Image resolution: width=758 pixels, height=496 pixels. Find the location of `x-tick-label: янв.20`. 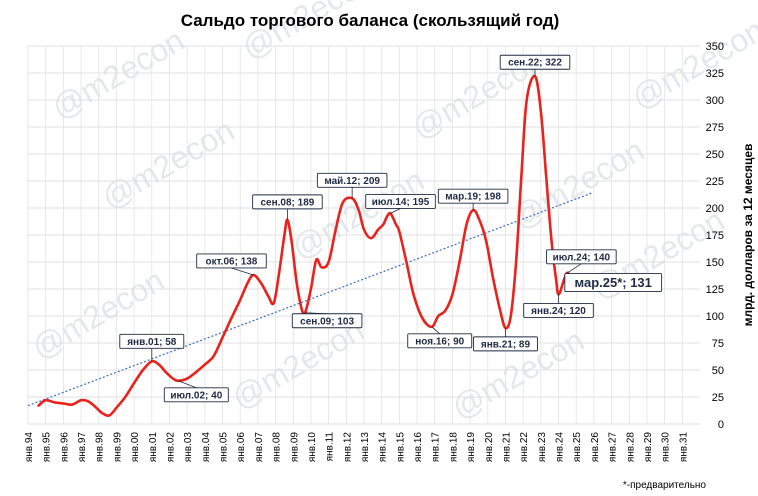

x-tick-label: янв.20 is located at coordinates (489, 447).